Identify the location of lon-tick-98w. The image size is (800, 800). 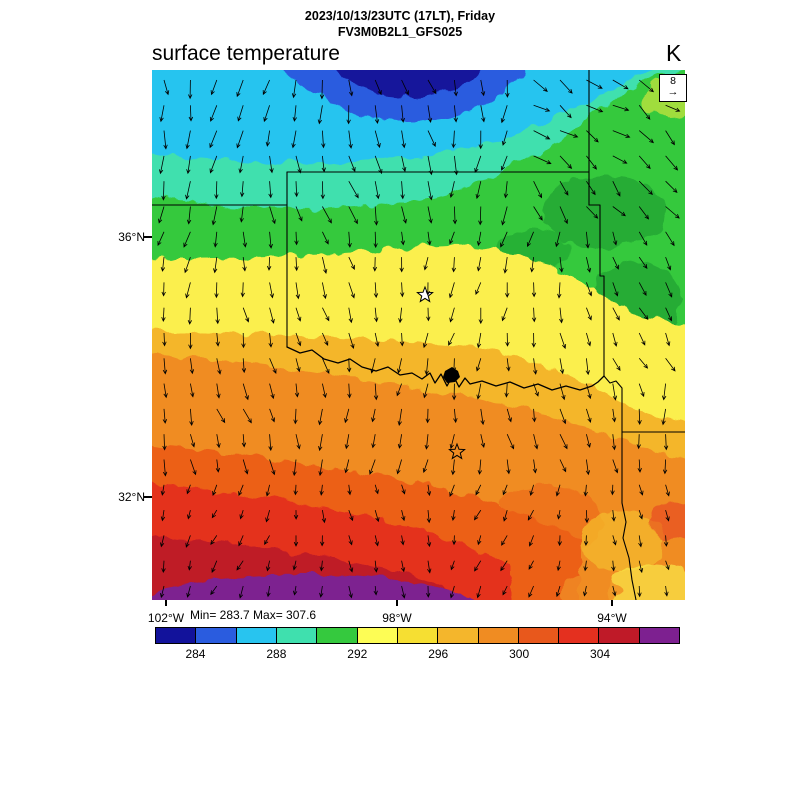
(397, 603).